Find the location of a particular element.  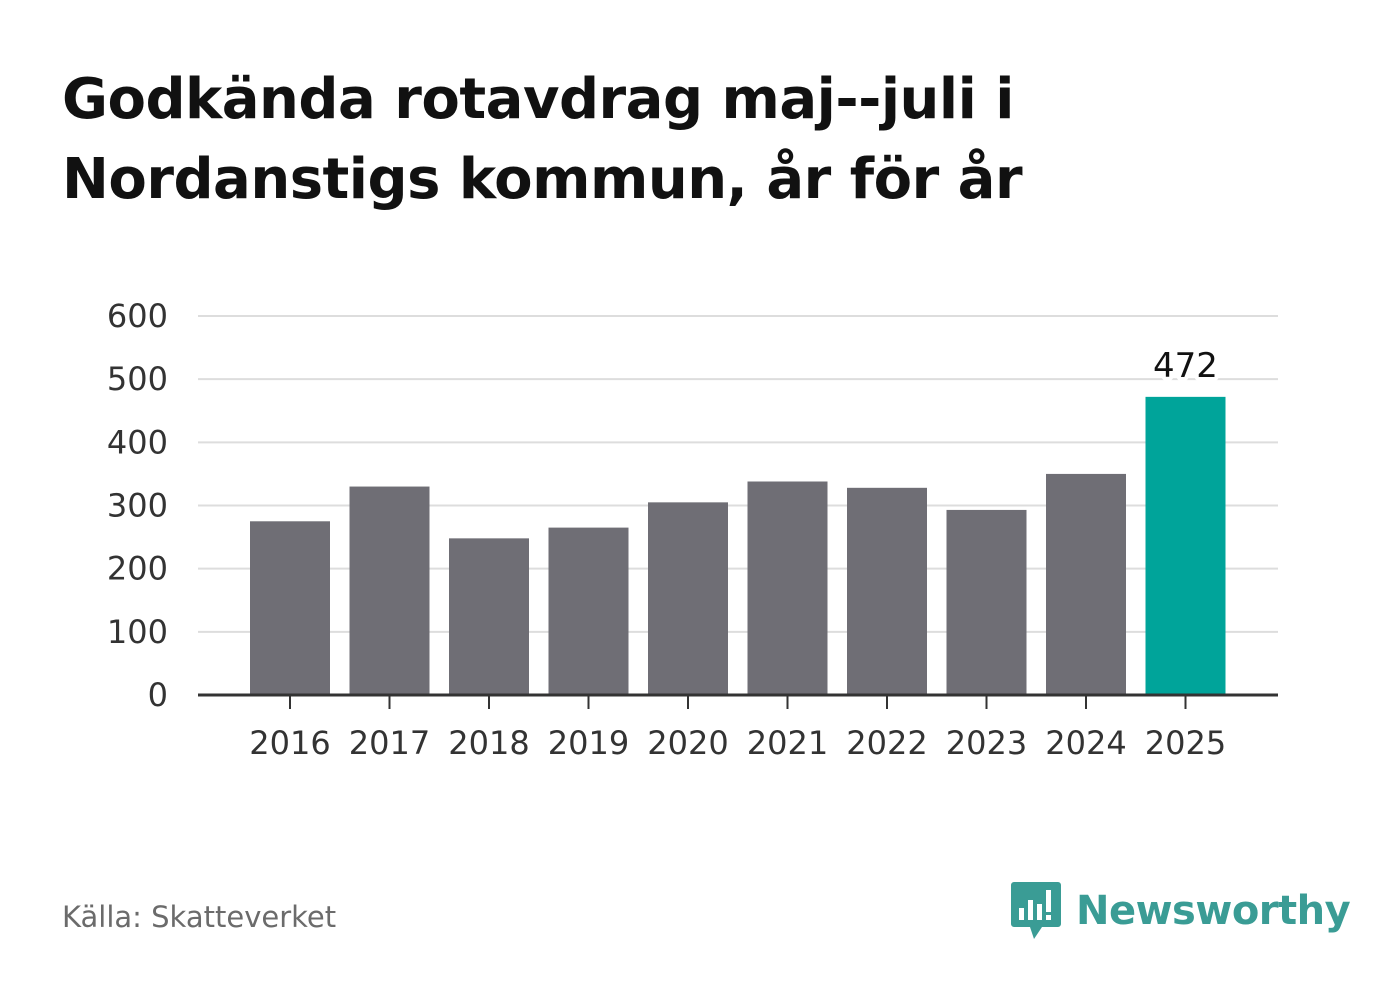

y-axis-tick-labels: 0 100 200 300 400 500 600 is located at coordinates (137, 505).